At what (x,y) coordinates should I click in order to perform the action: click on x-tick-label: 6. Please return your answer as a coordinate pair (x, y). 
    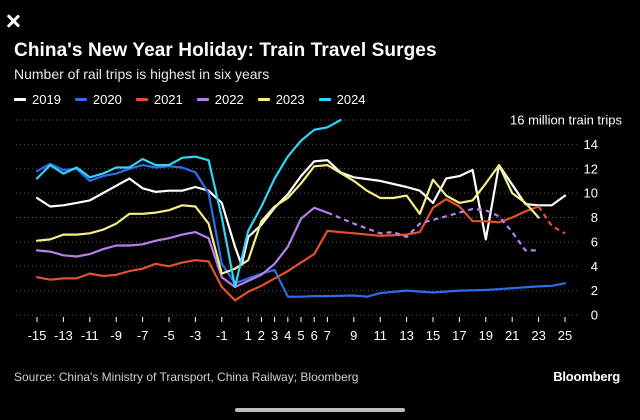
    Looking at the image, I should click on (314, 335).